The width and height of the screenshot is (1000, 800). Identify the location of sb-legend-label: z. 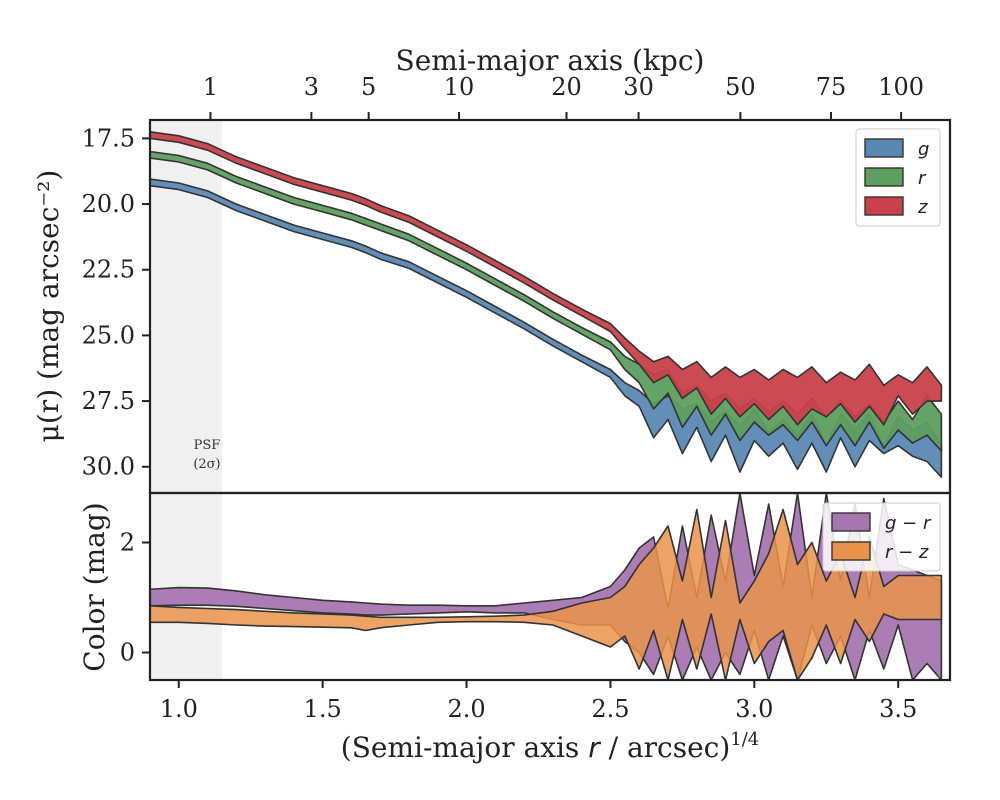
(922, 207).